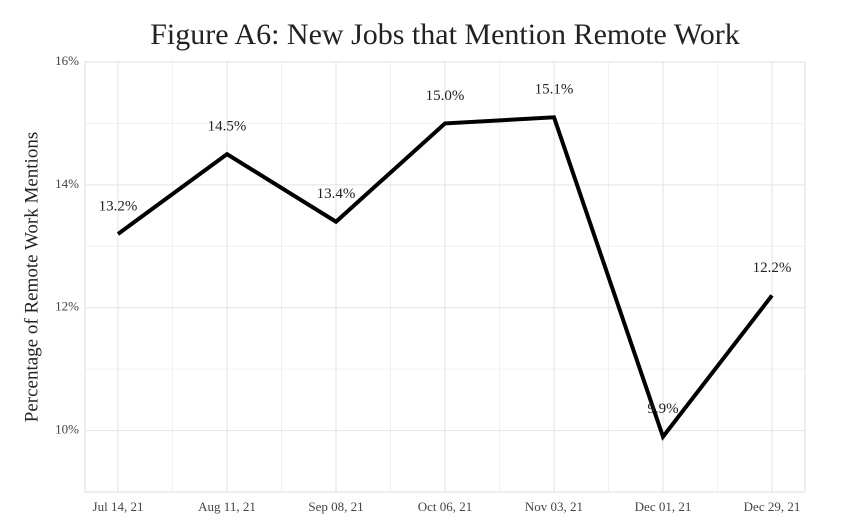 This screenshot has height=525, width=850. I want to click on x-tick-label: Sep 08, 21, so click(335, 506).